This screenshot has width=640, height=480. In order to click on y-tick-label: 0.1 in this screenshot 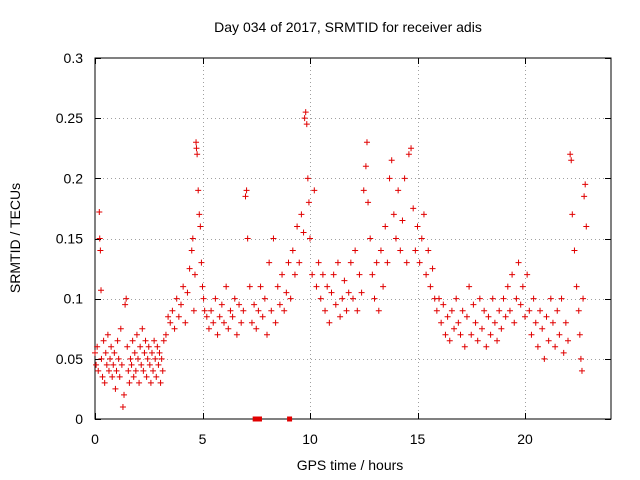, I will do `click(74, 299)`.